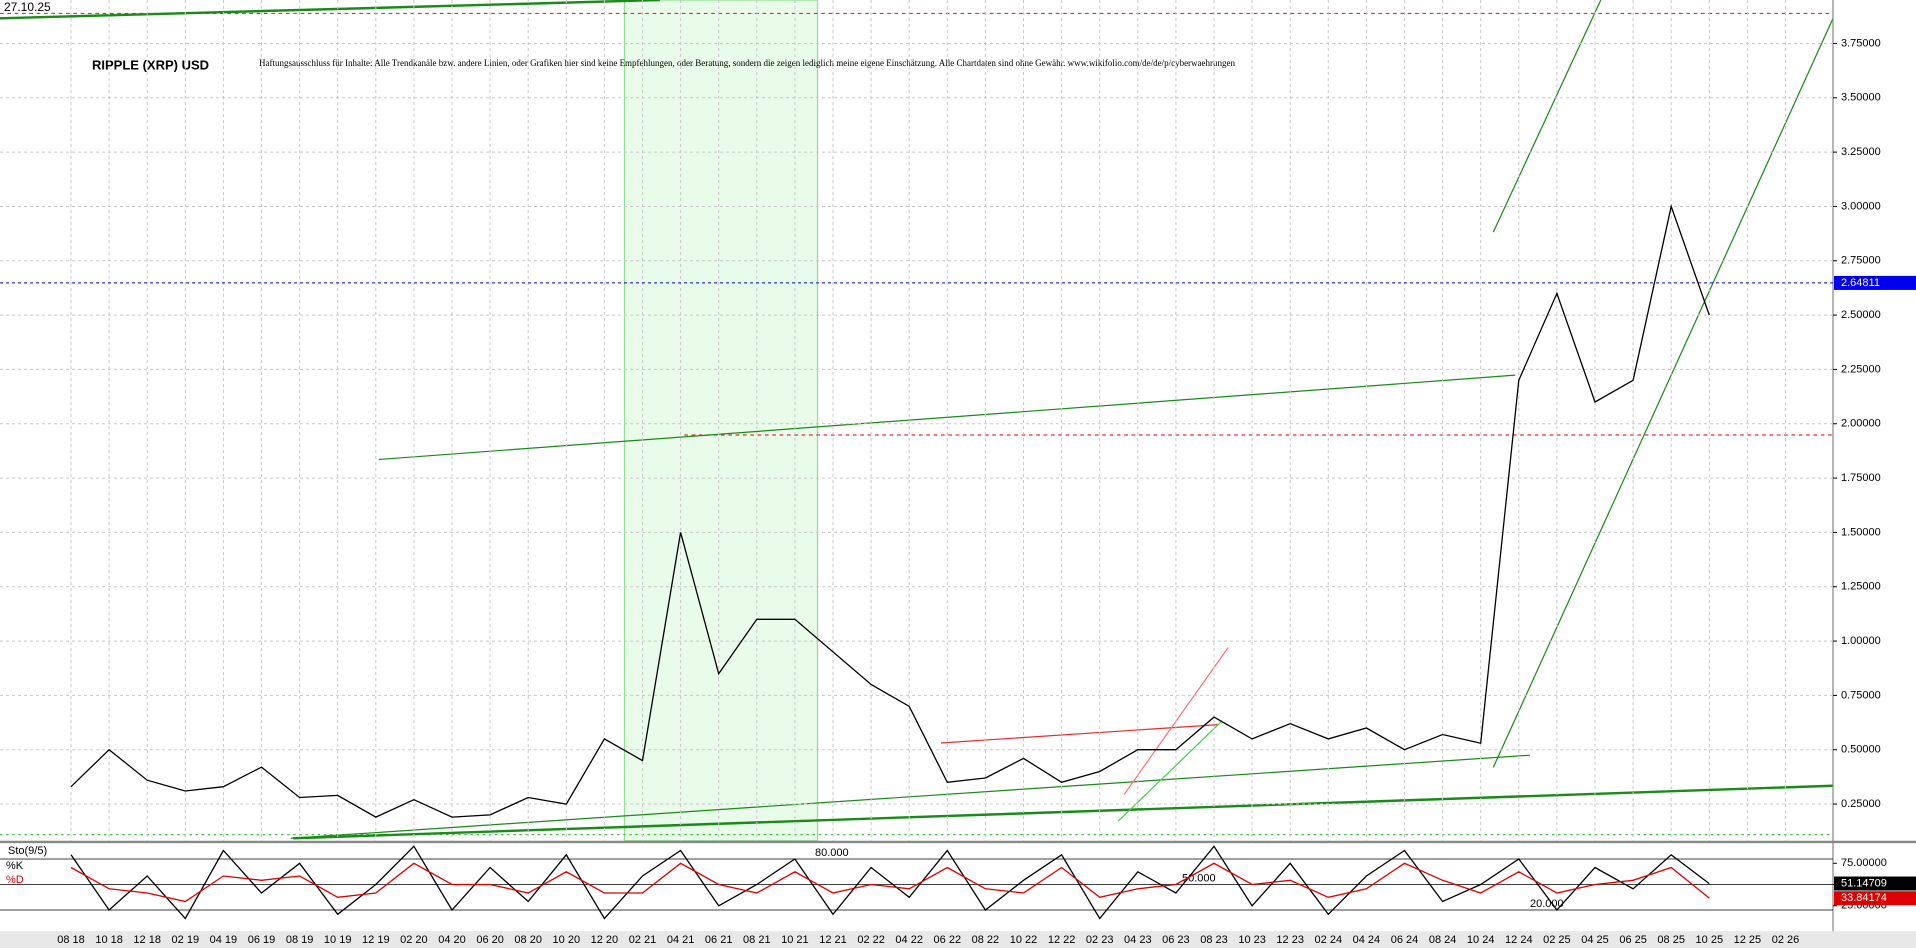  I want to click on x-tick-label: 10 19, so click(338, 940).